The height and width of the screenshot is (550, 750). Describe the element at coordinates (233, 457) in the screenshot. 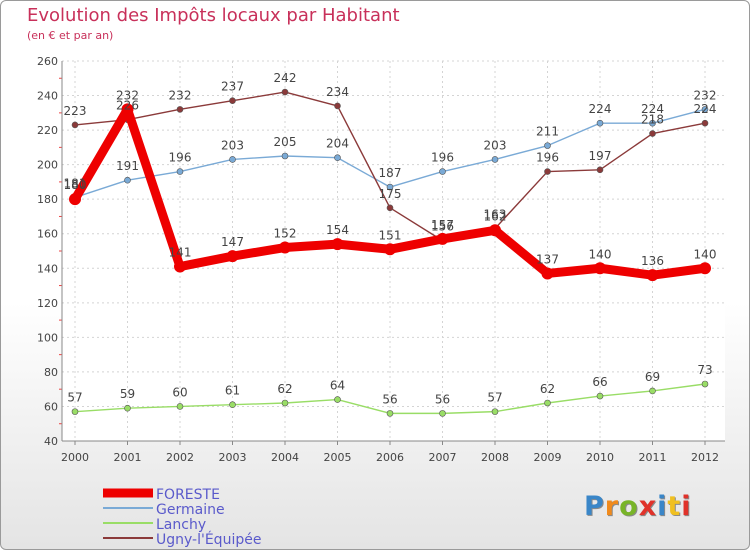

I see `x-tick-label: 2003` at that location.